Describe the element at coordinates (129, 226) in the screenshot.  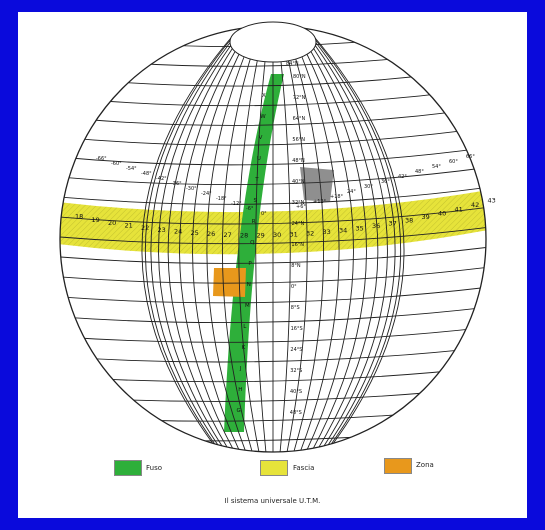
I see `zone-number-label: 21` at that location.